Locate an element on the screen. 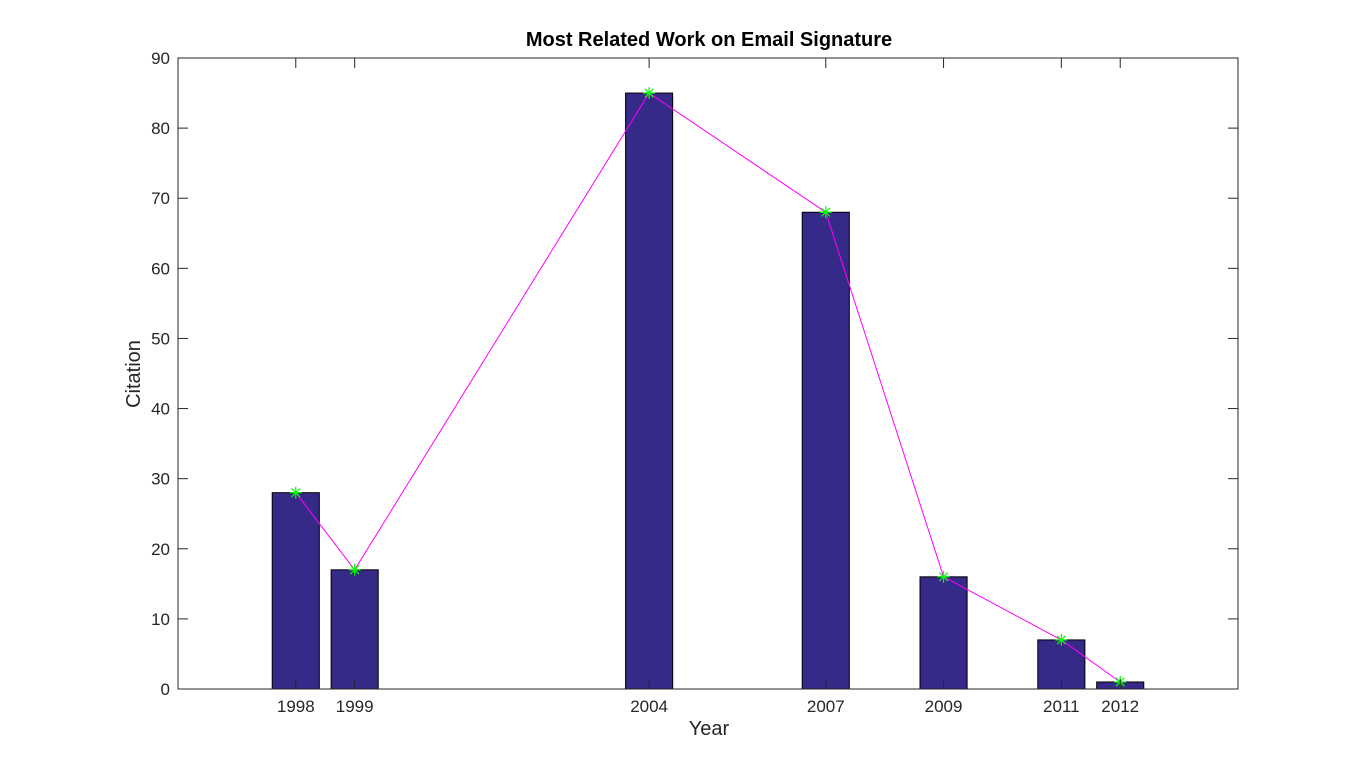  marker-2011 is located at coordinates (1061, 639).